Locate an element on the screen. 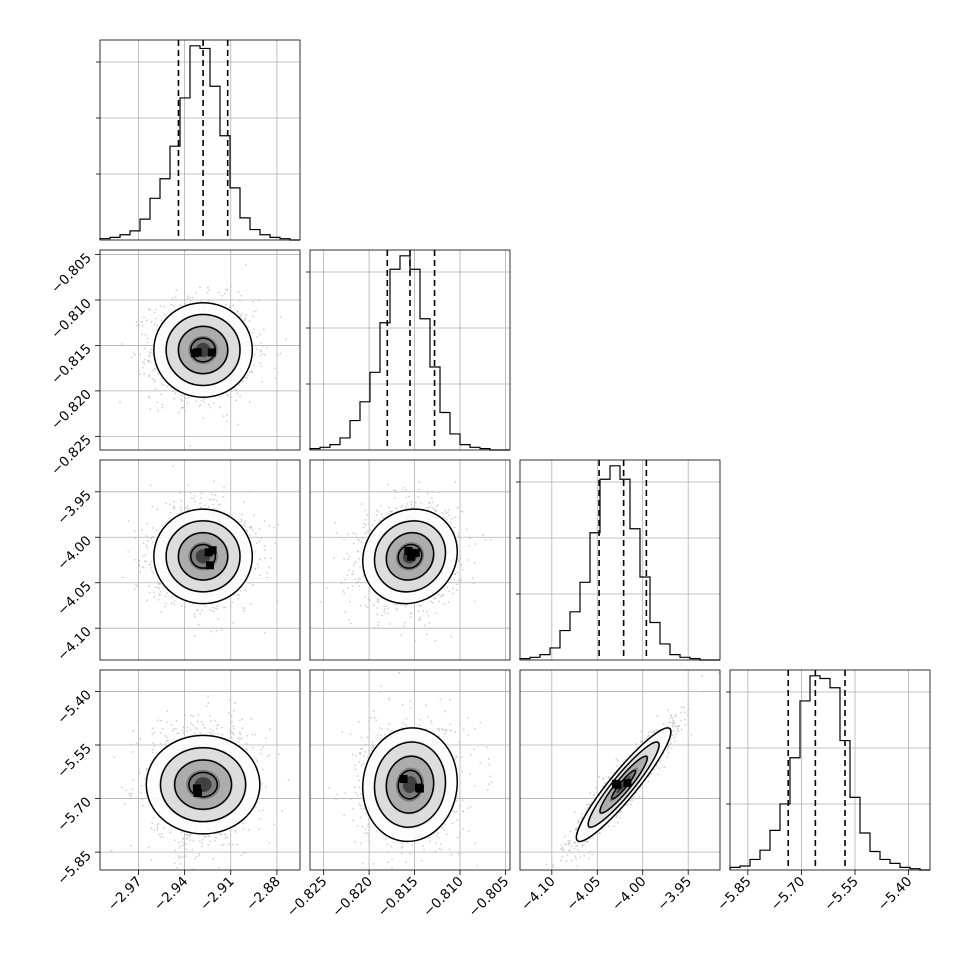 This screenshot has width=970, height=970. panel-frame is located at coordinates (200, 350).